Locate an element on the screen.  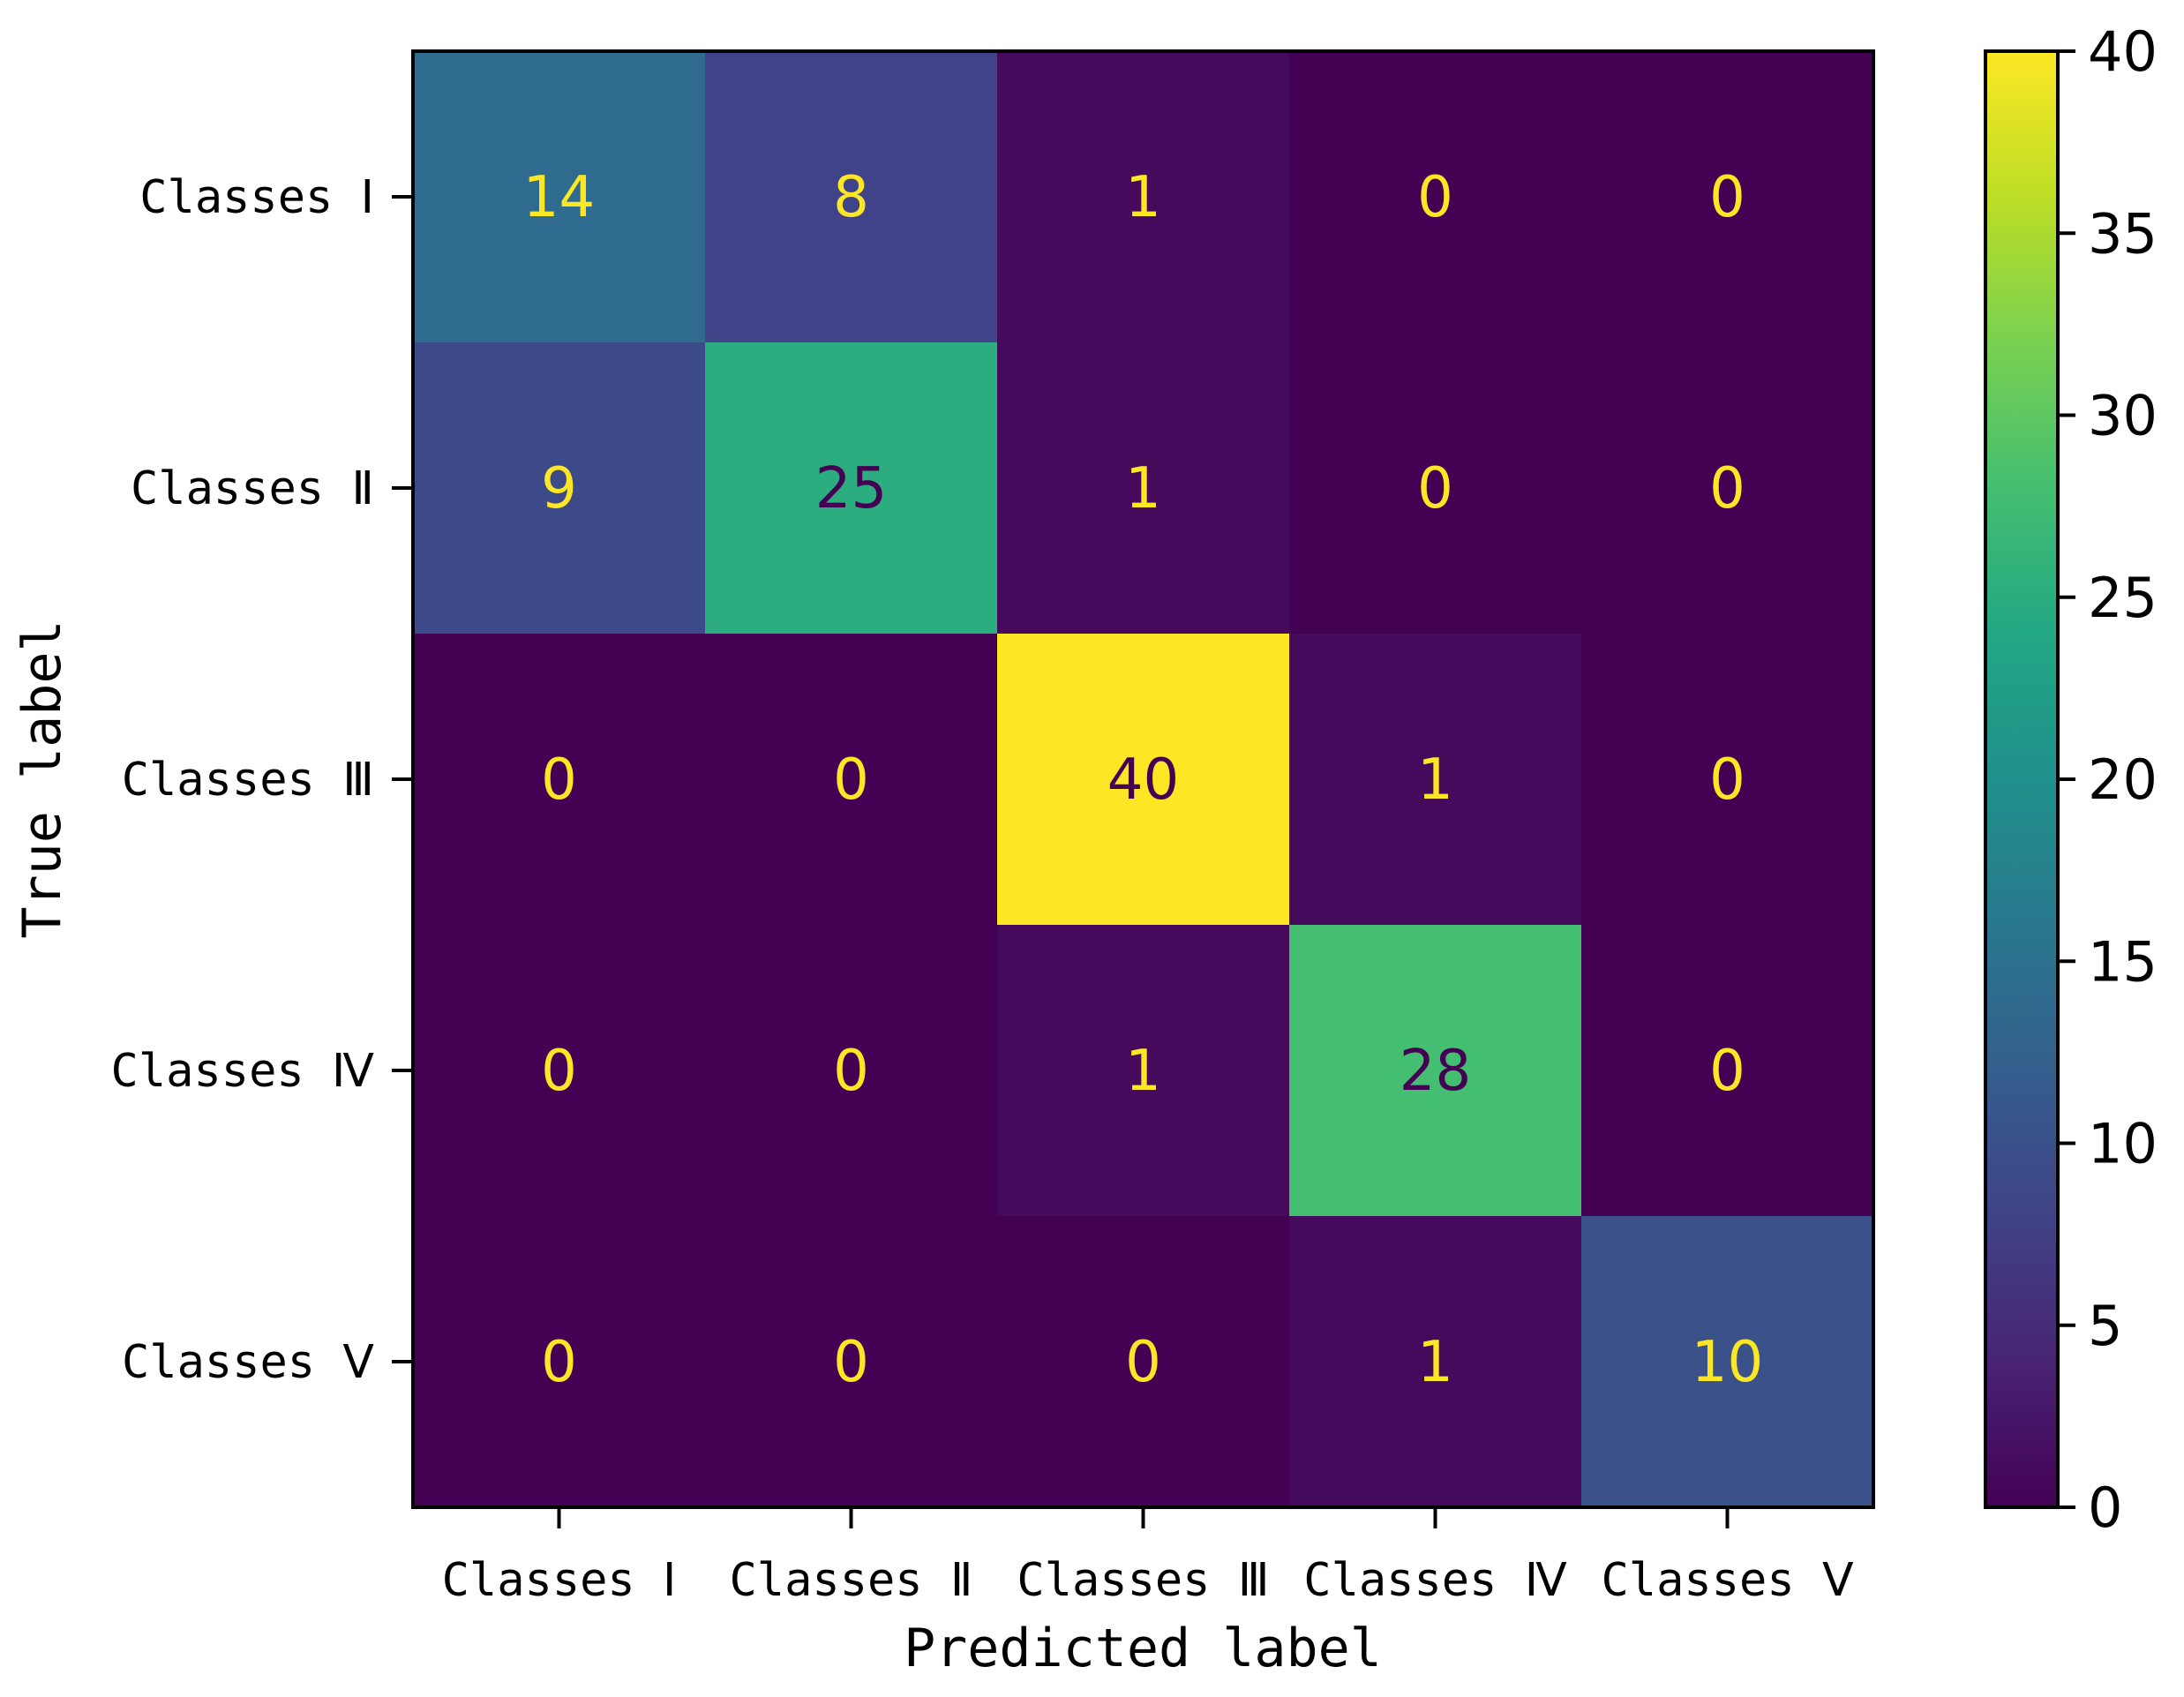
colorbar-ticks: 0 5 10 15 20 25 30 35 40 is located at coordinates (2108, 779).